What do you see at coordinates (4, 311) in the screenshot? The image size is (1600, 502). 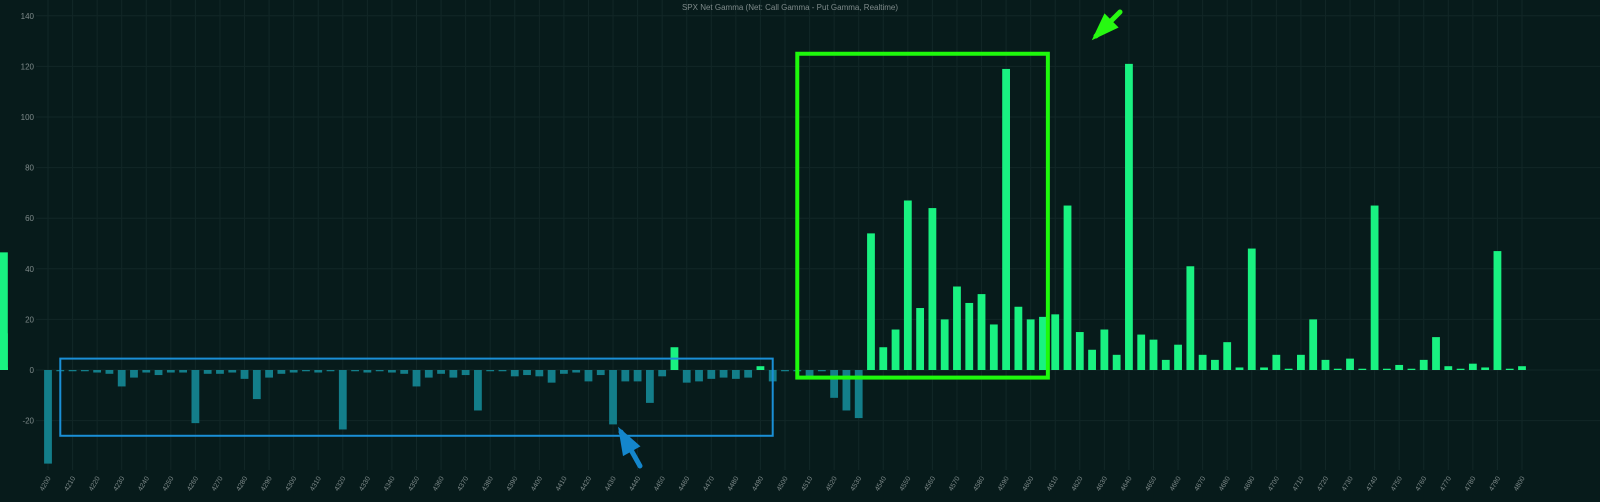 I see `bar-strike-undefined` at bounding box center [4, 311].